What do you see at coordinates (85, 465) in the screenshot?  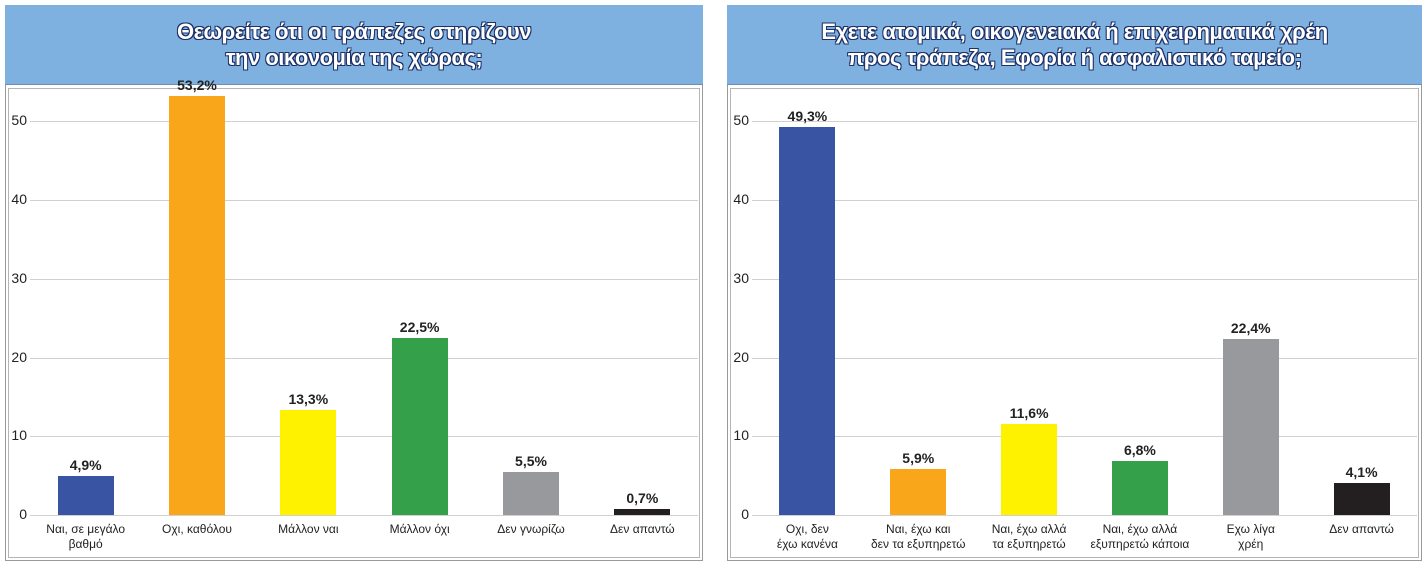 I see `value-label: 4,9%` at bounding box center [85, 465].